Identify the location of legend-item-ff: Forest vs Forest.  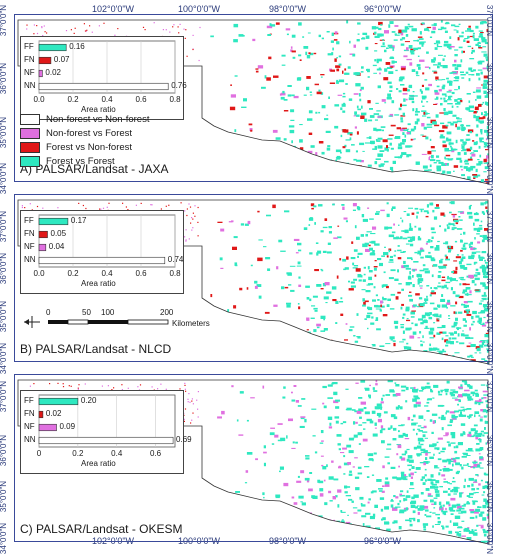
(67, 161).